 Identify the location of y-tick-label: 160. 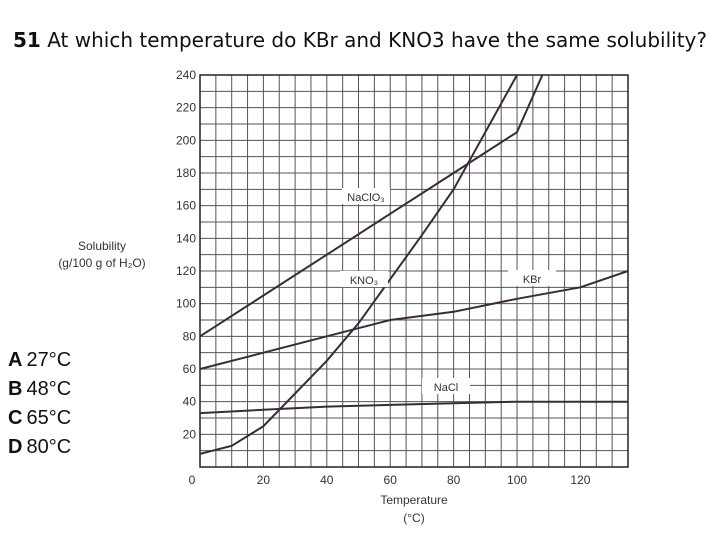
(186, 206).